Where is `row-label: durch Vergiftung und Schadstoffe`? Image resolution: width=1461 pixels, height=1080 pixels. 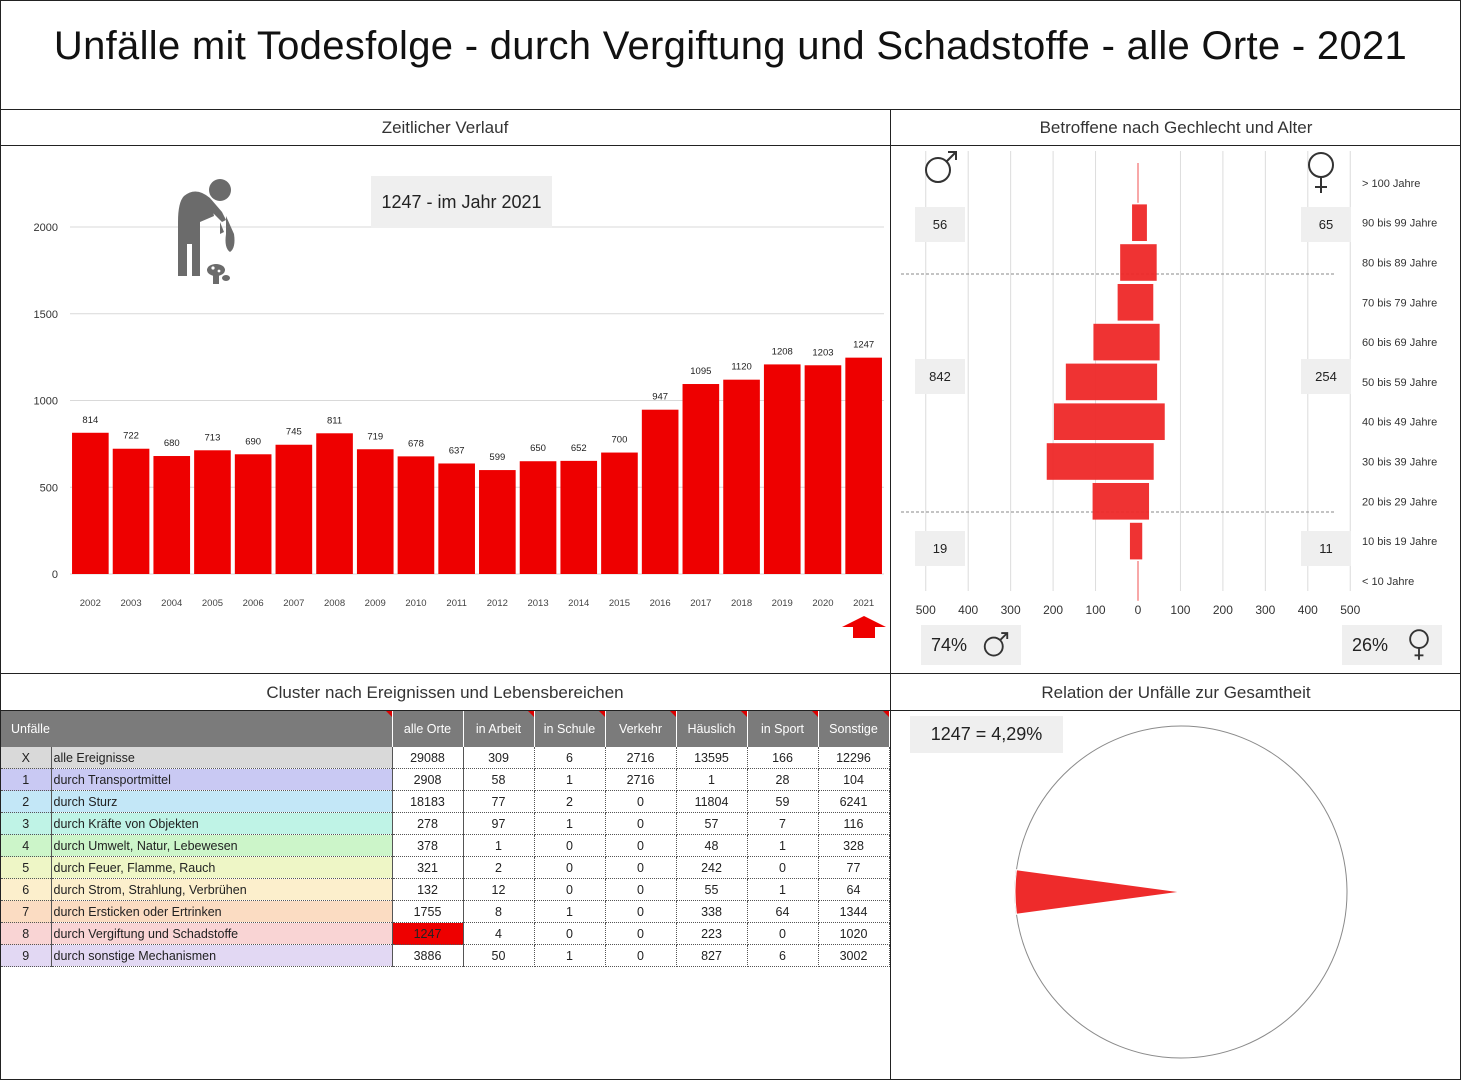 row-label: durch Vergiftung und Schadstoffe is located at coordinates (222, 933).